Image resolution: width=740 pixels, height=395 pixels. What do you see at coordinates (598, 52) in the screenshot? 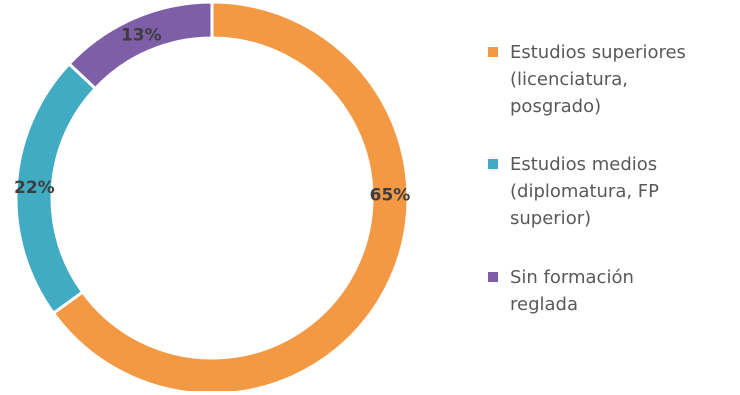
I see `legend-label-line: Estudios superiores` at bounding box center [598, 52].